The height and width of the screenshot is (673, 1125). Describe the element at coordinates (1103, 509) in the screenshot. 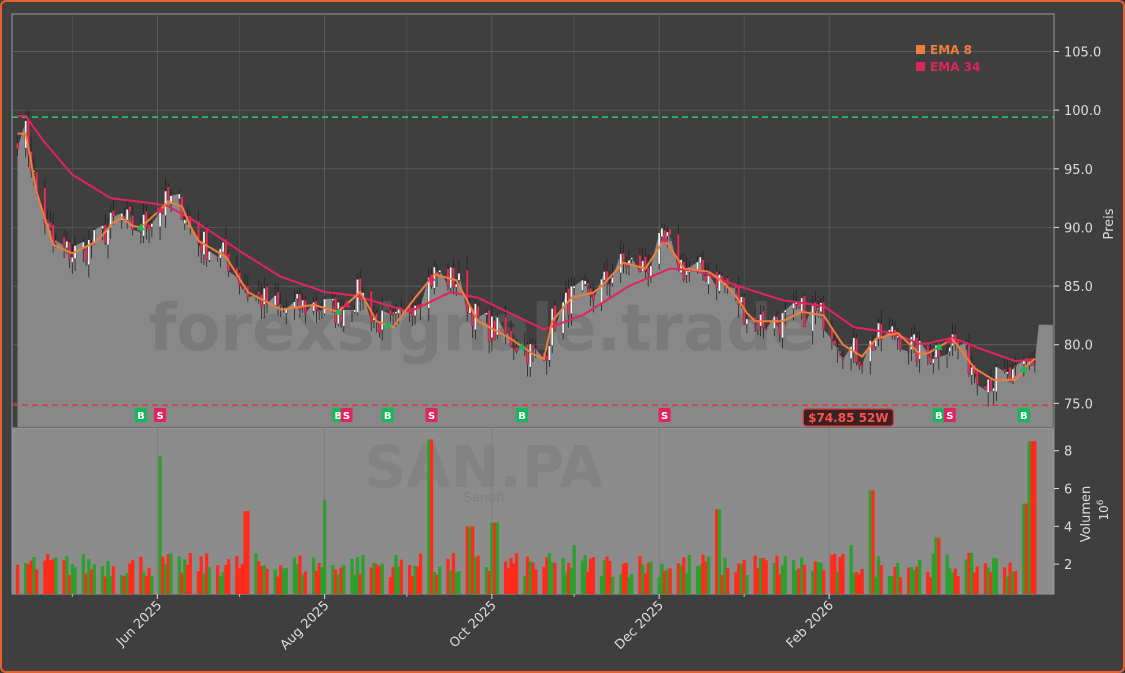

I see `volume-scale-label: 106` at that location.